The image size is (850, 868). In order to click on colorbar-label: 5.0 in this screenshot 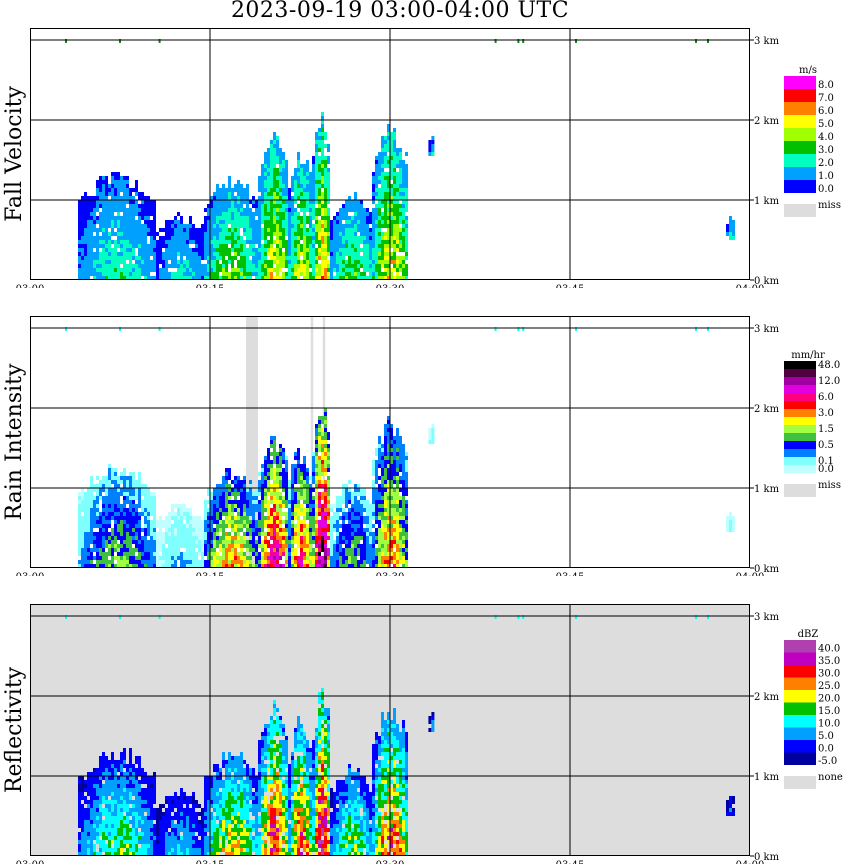, I will do `click(826, 124)`.